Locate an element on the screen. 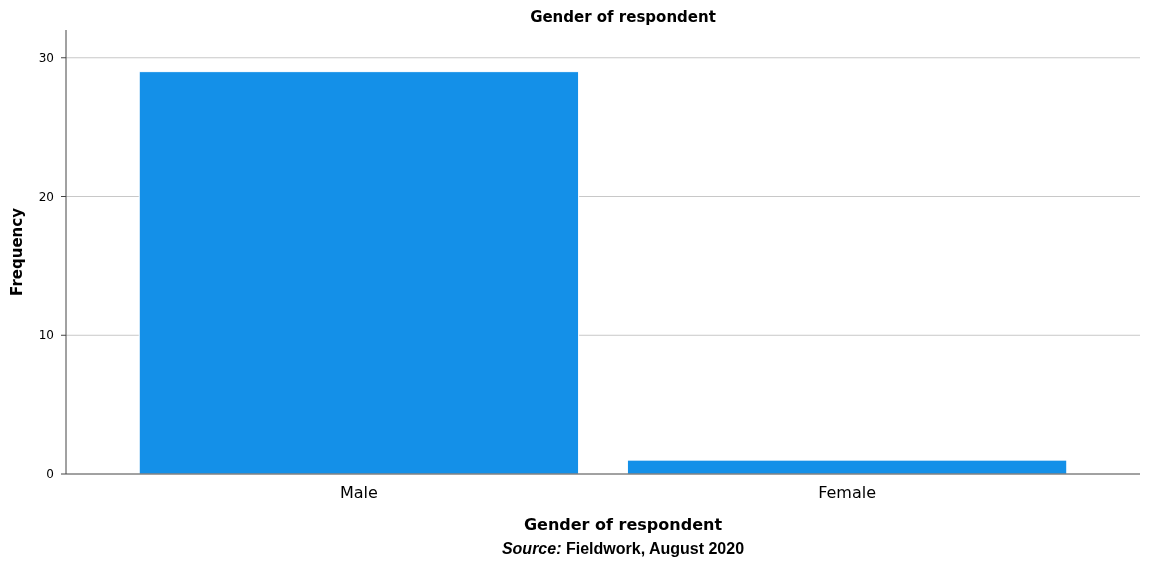 Image resolution: width=1150 pixels, height=564 pixels. y-axis-title: Frequency is located at coordinates (17, 251).